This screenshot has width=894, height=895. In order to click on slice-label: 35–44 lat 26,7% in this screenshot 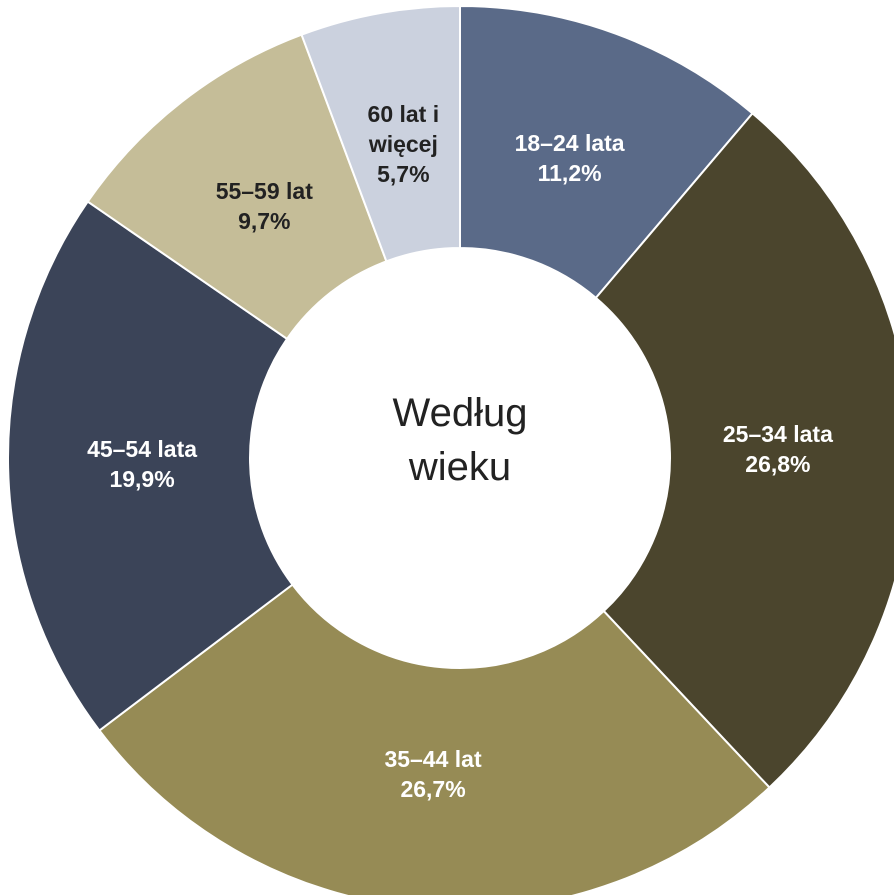, I will do `click(433, 775)`.